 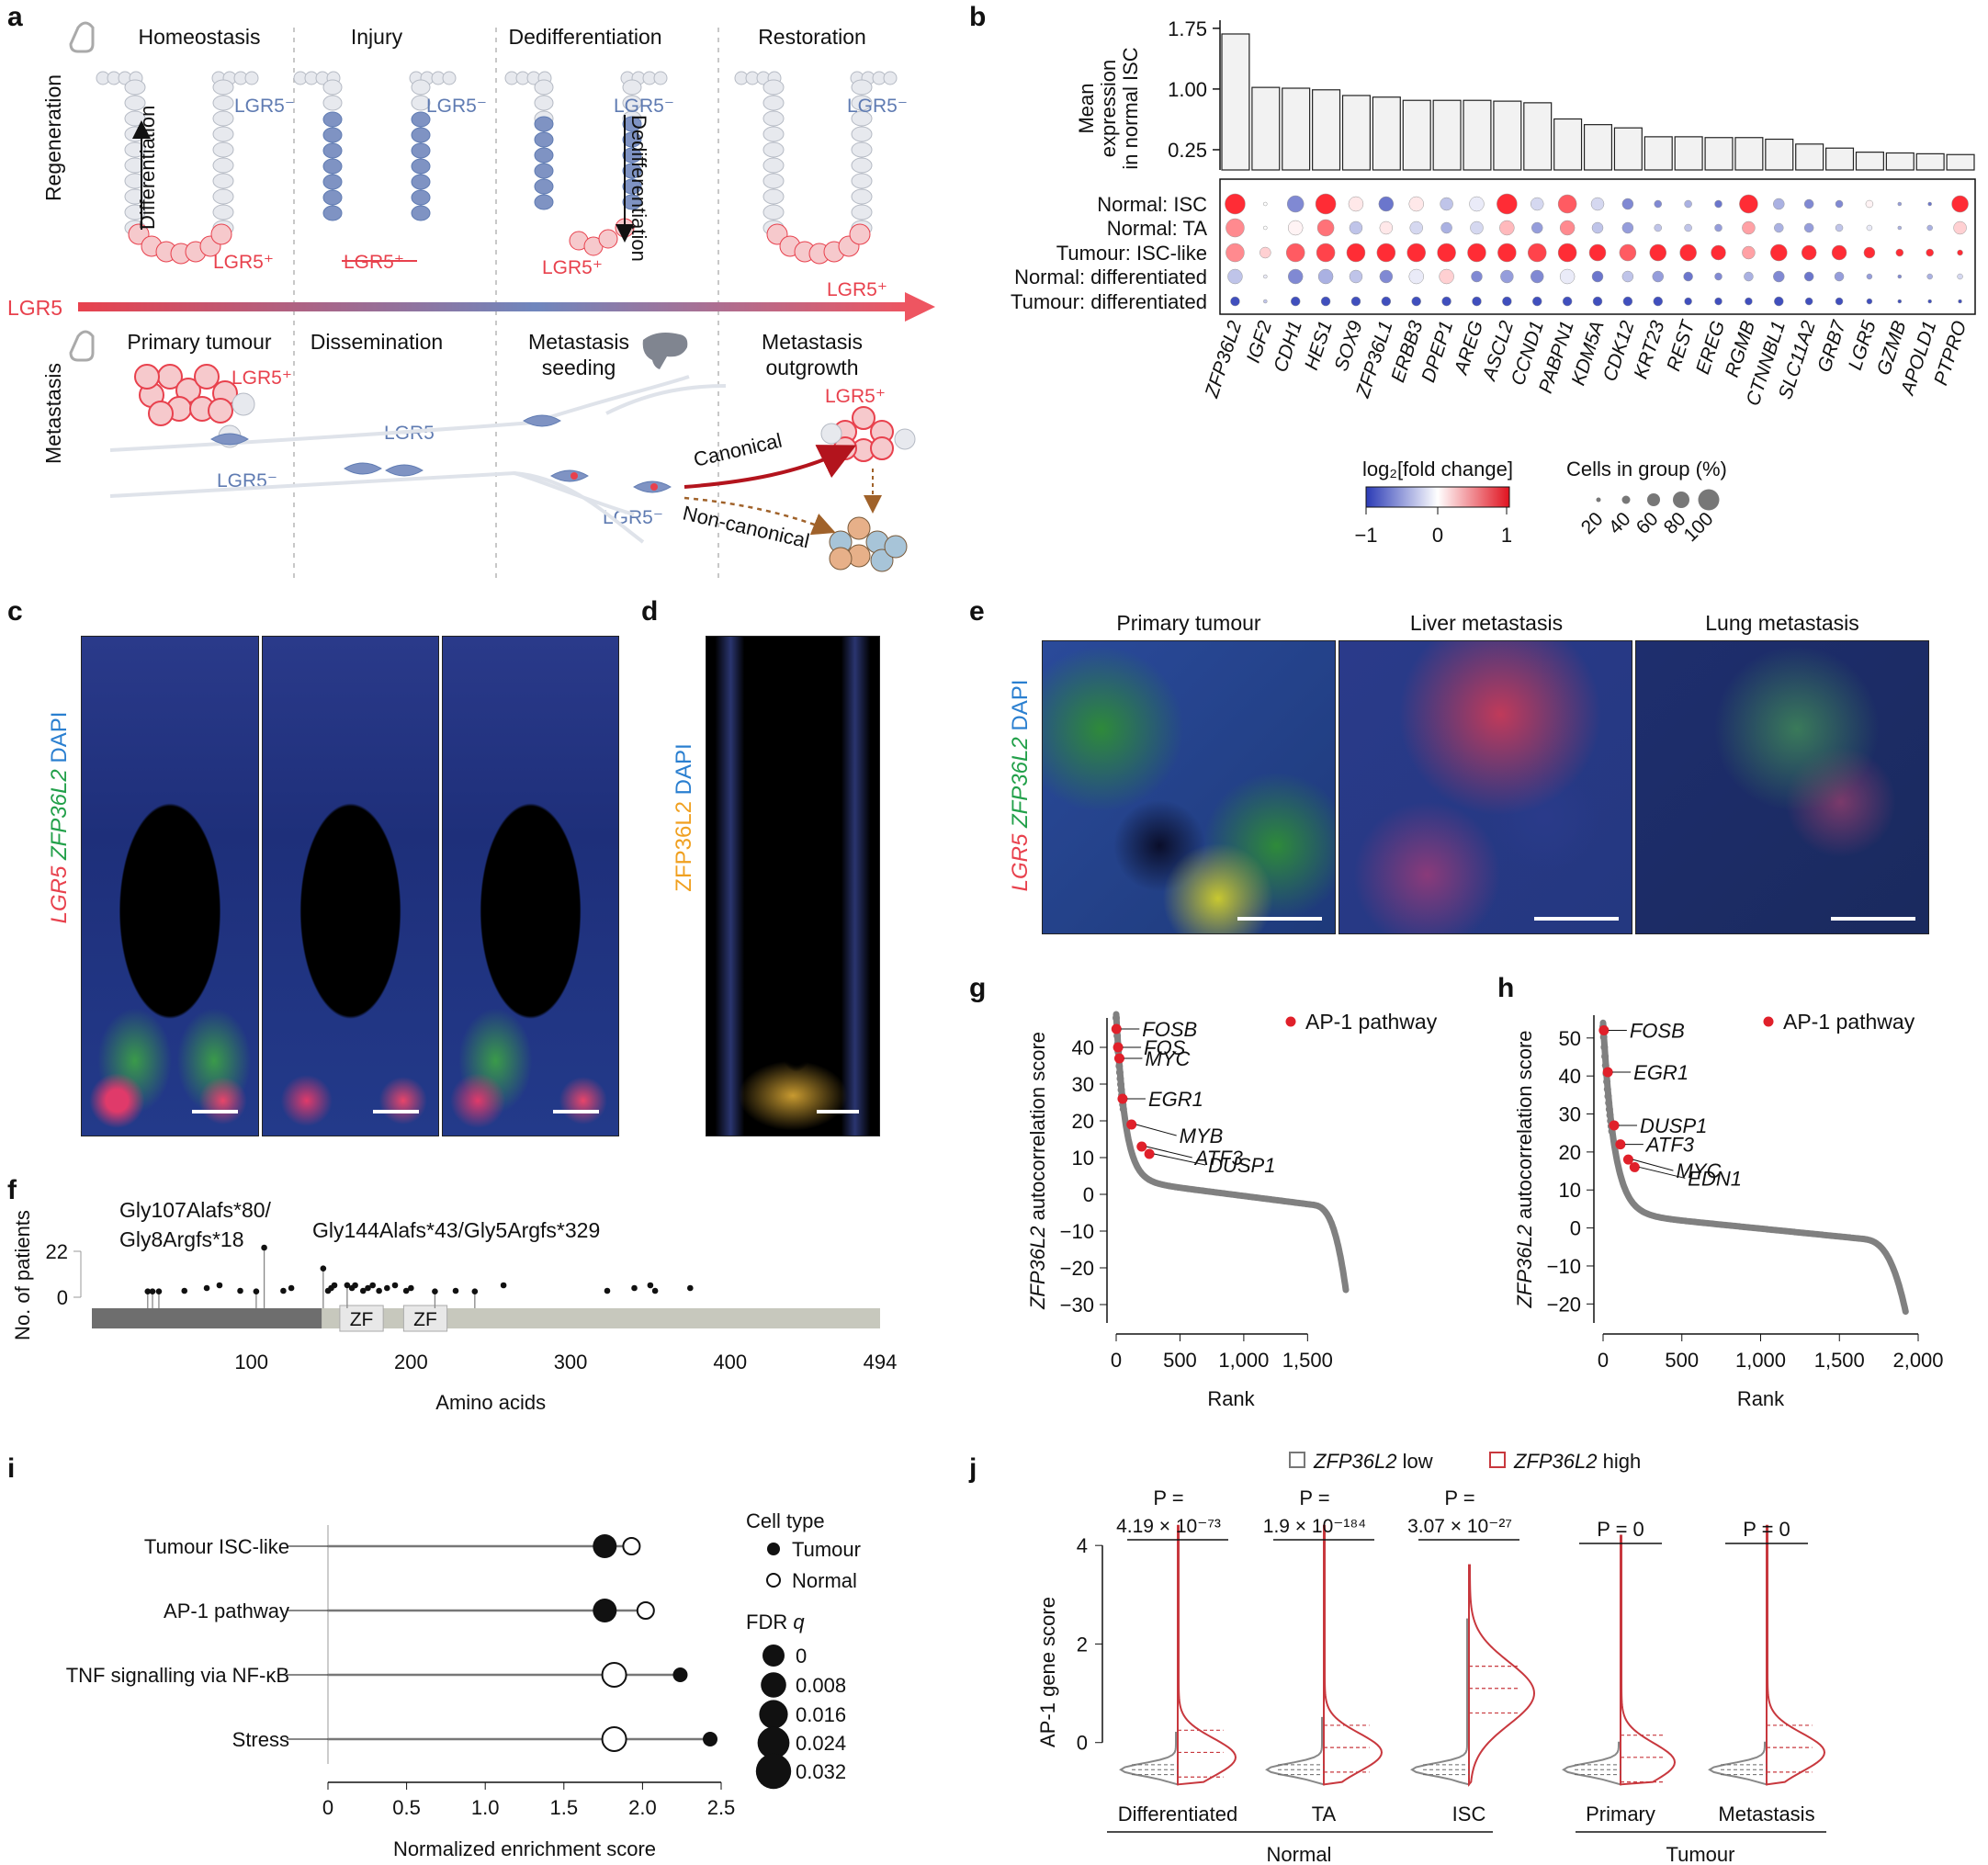 What do you see at coordinates (1647, 523) in the screenshot?
I see `size-legend-label: 60` at bounding box center [1647, 523].